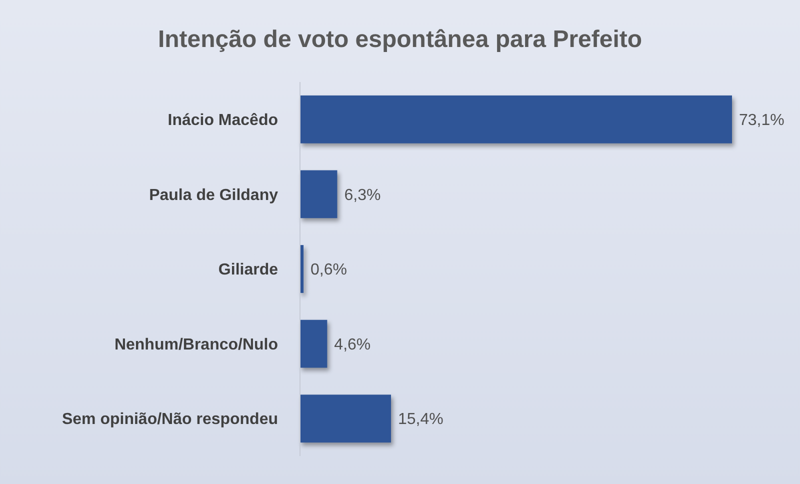 Image resolution: width=800 pixels, height=484 pixels. Describe the element at coordinates (761, 120) in the screenshot. I see `data-label: 73,1%` at that location.